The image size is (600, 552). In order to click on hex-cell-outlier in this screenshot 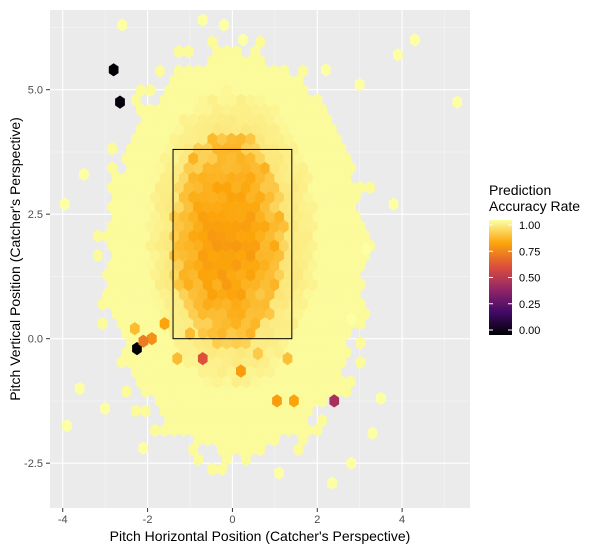, I will do `click(277, 401)`.